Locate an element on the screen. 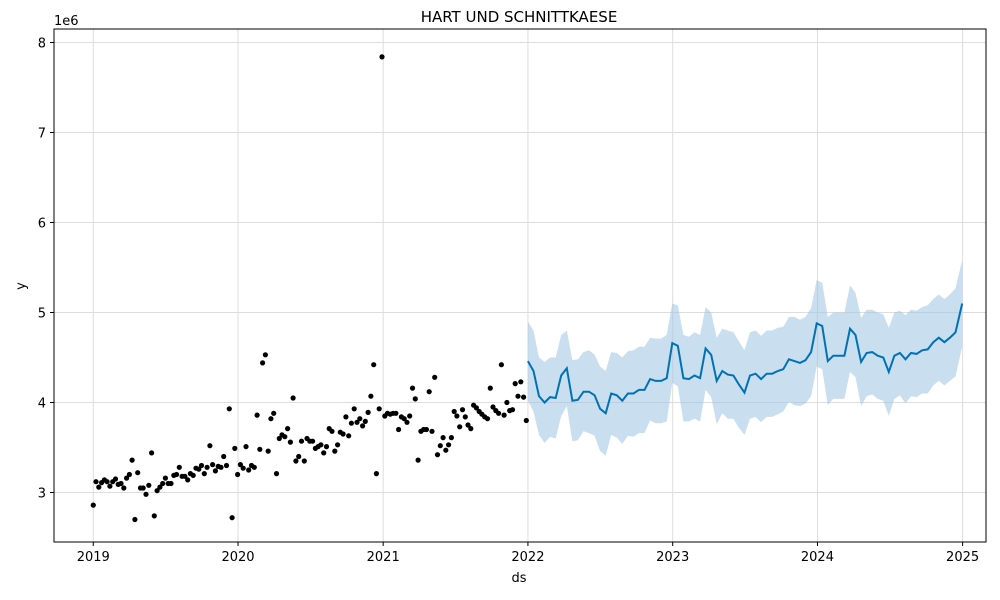 Image resolution: width=1000 pixels, height=600 pixels. x-tick-label: 2019 is located at coordinates (93, 557).